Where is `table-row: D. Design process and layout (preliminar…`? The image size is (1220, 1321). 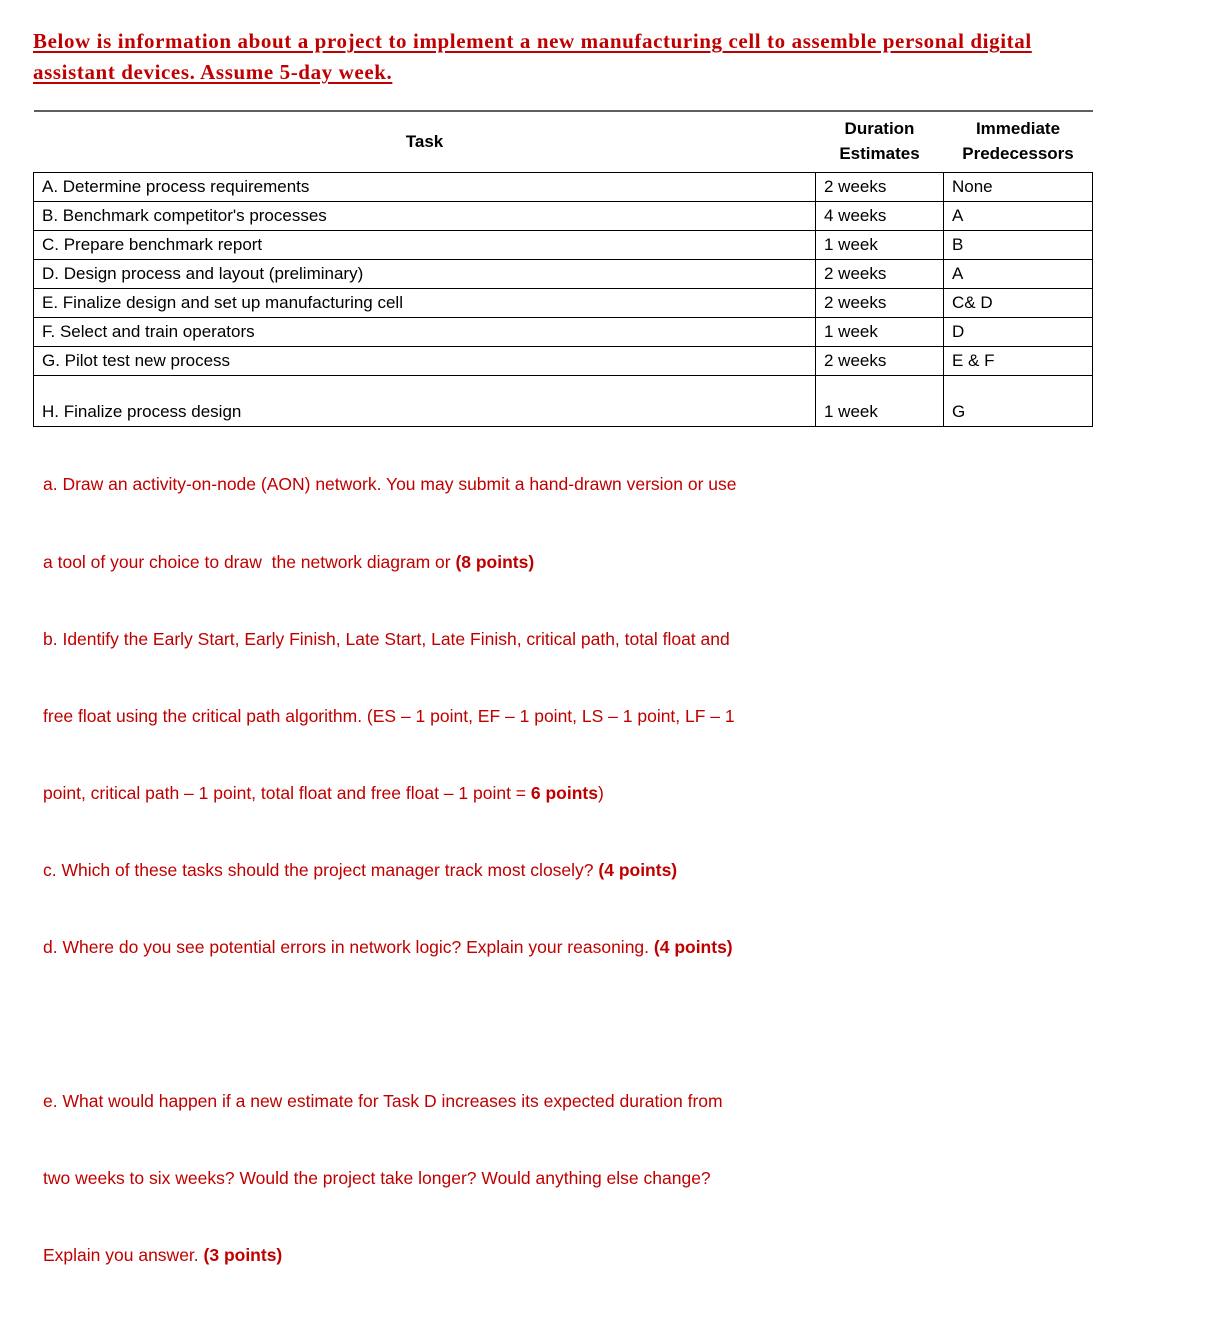
table-row: D. Design process and layout (preliminar… is located at coordinates (563, 274).